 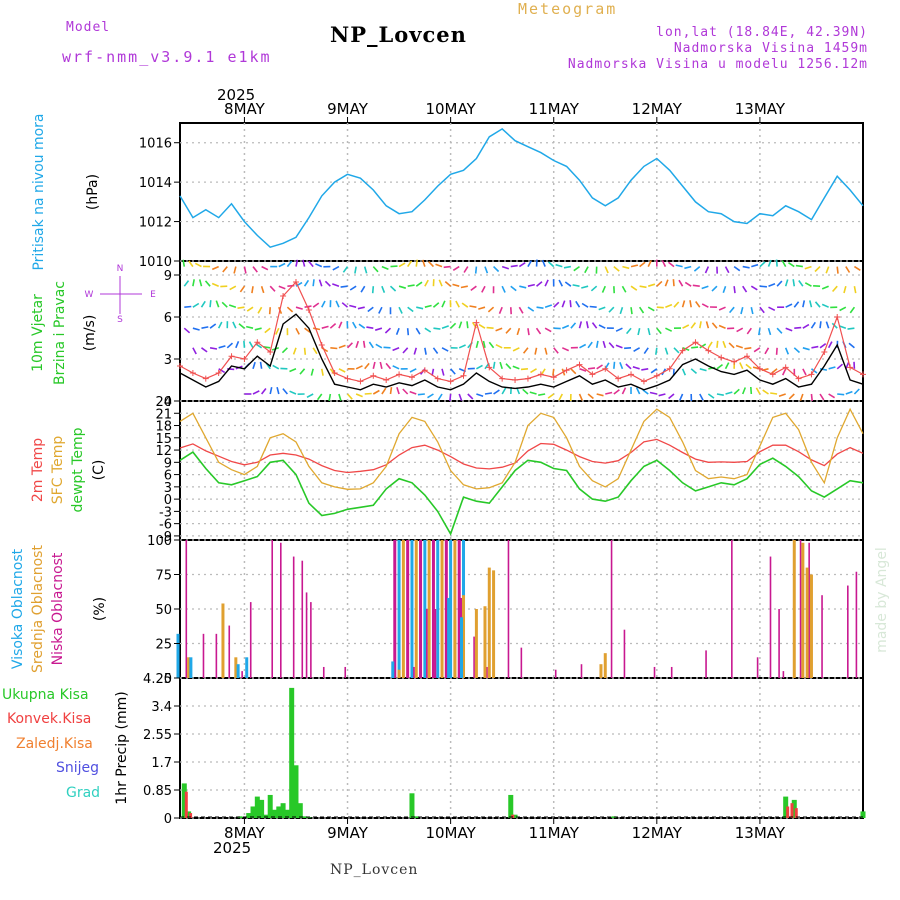 What do you see at coordinates (163, 451) in the screenshot?
I see `temperature-ytick-label: 12` at bounding box center [163, 451].